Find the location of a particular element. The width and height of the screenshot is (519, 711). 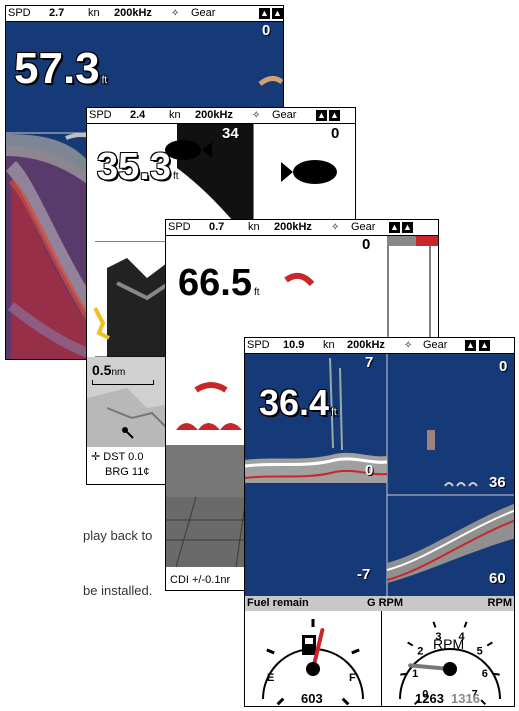

speed-value: 10.9 is located at coordinates (294, 345).